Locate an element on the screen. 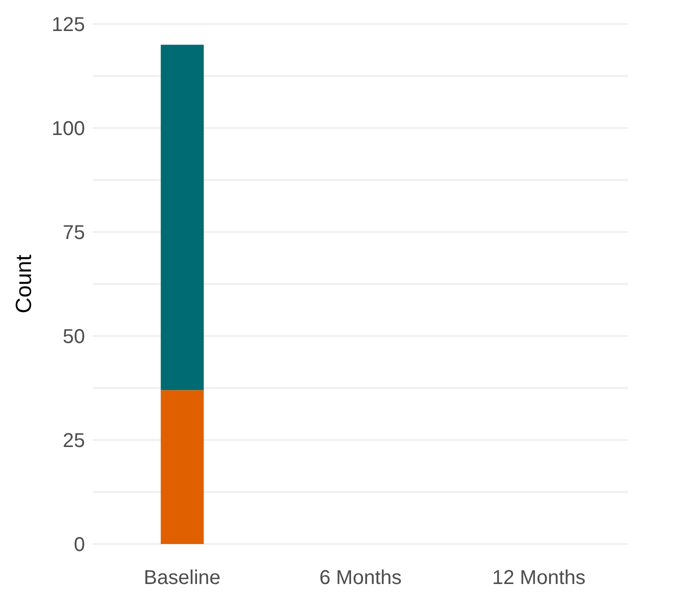 The image size is (673, 606). y-tick-label: 50 is located at coordinates (73, 337).